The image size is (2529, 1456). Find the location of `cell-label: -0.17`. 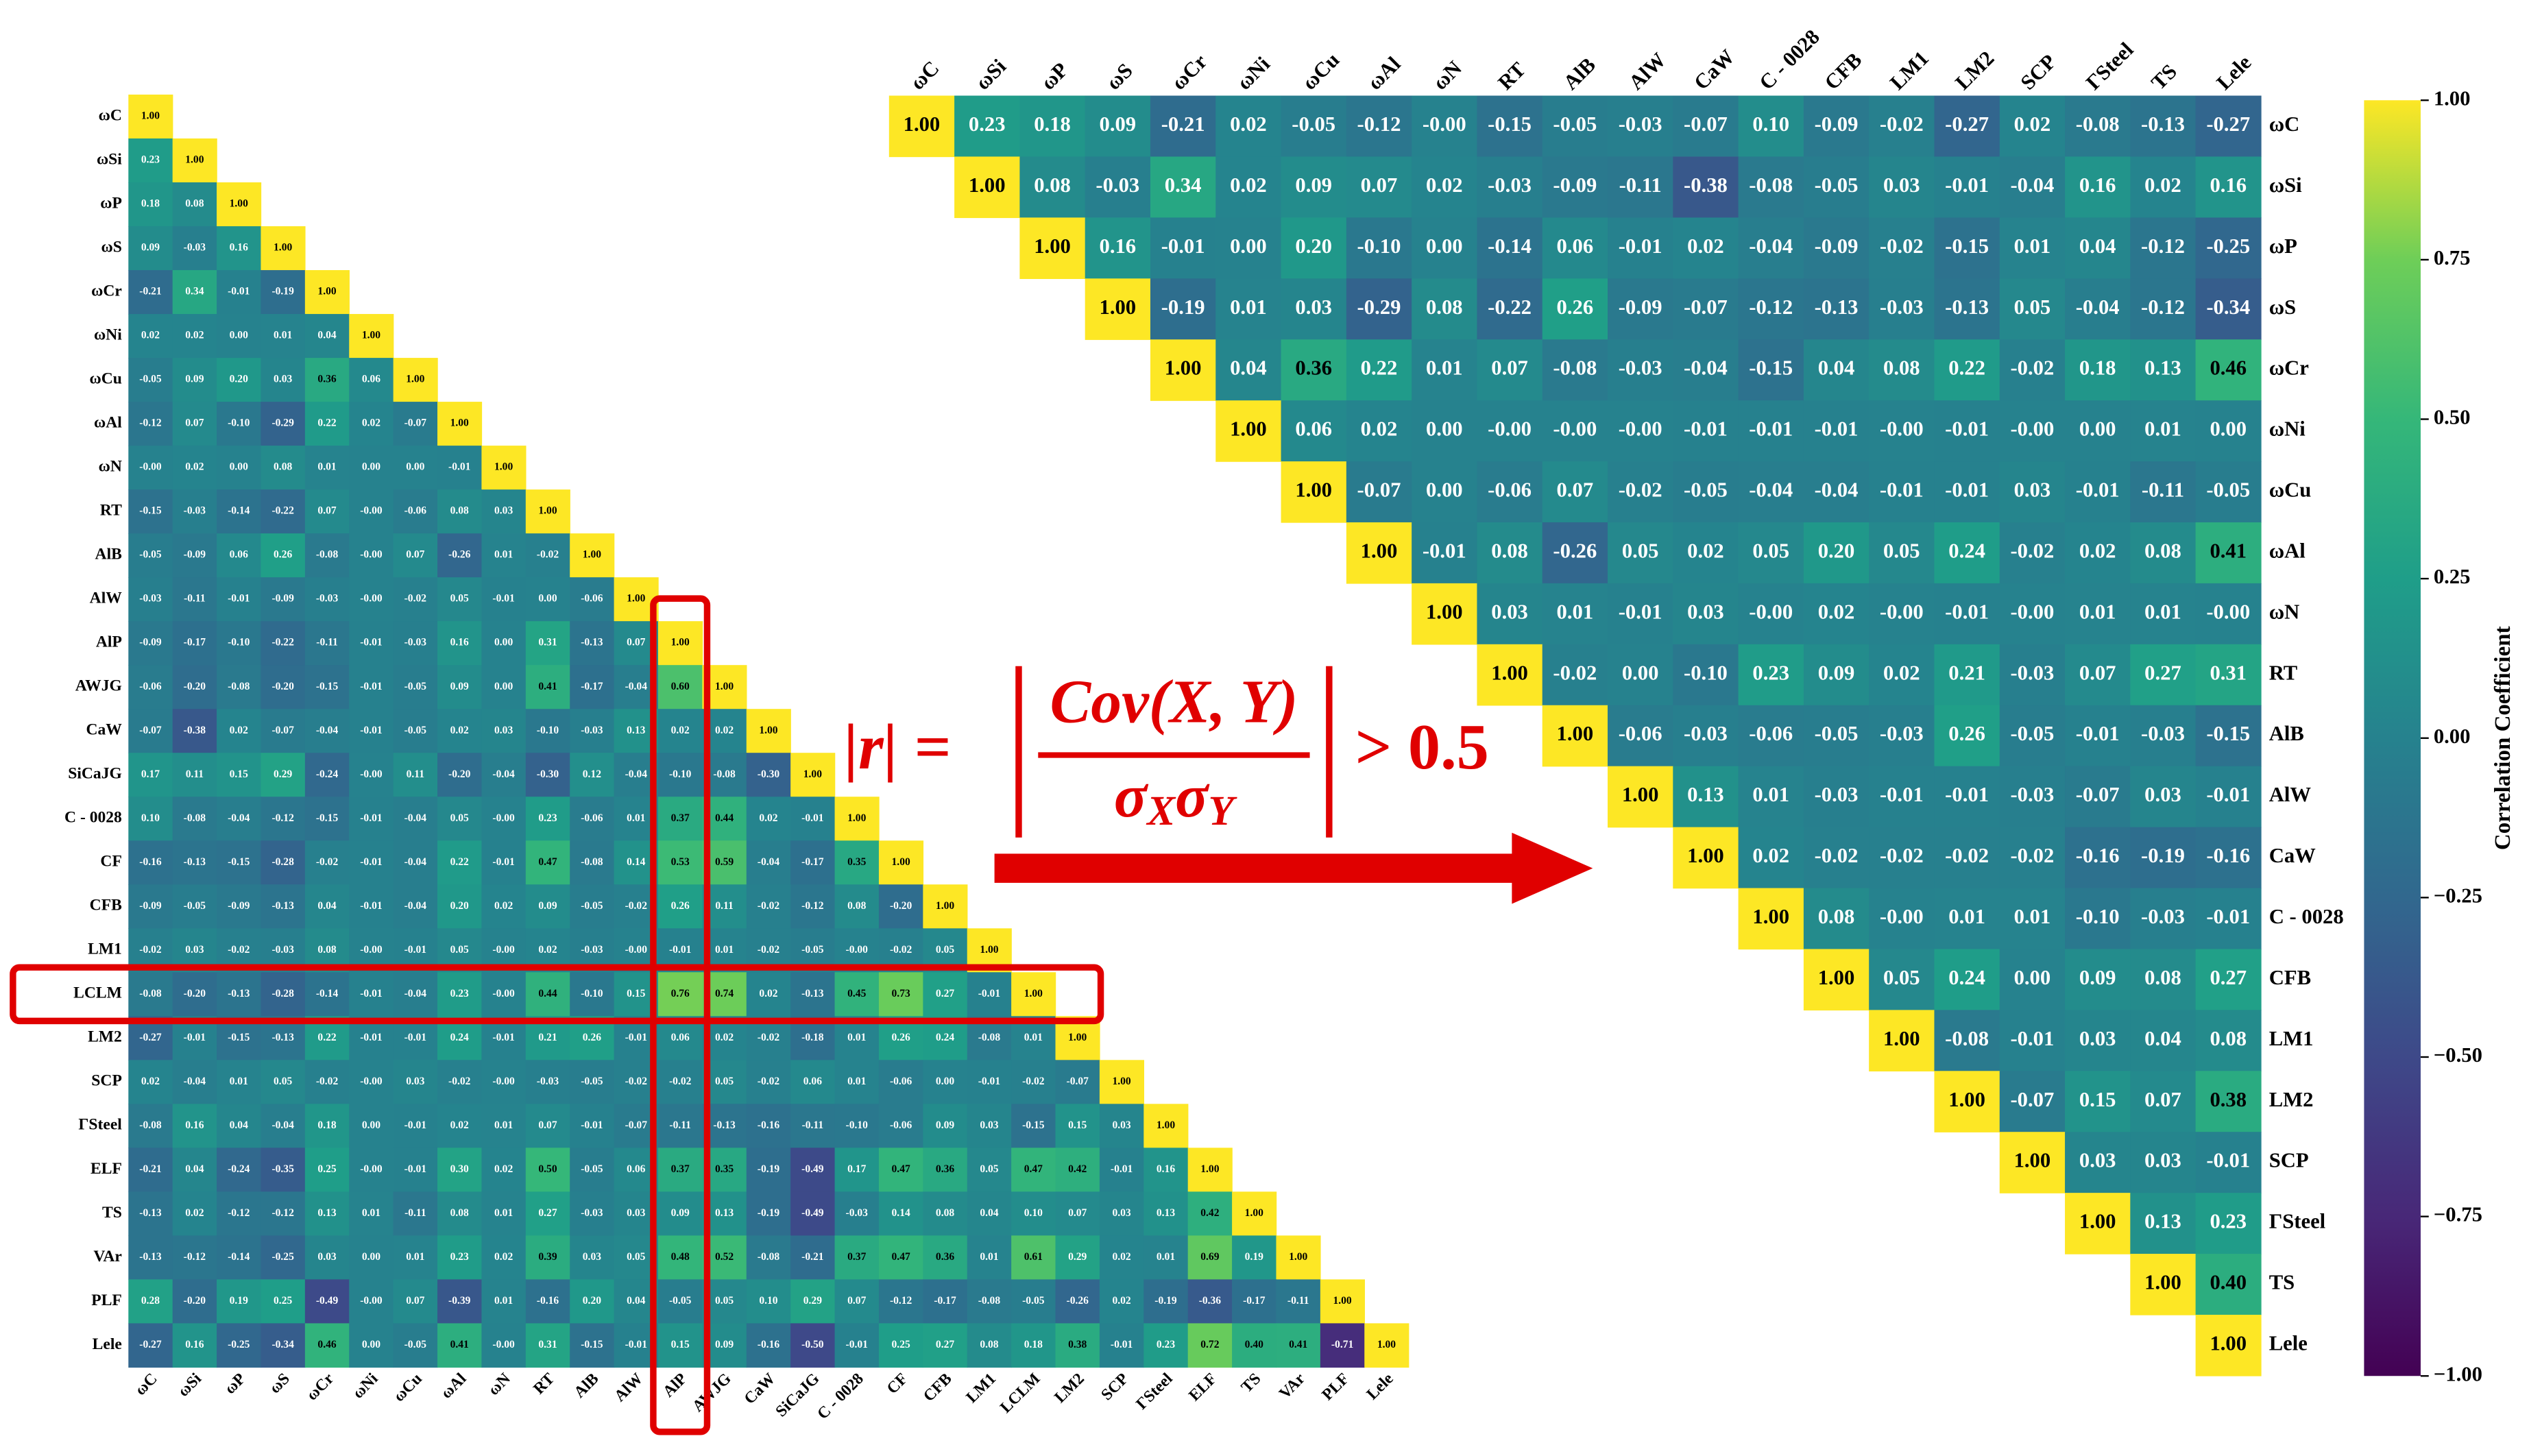

cell-label: -0.17 is located at coordinates (1254, 1301).